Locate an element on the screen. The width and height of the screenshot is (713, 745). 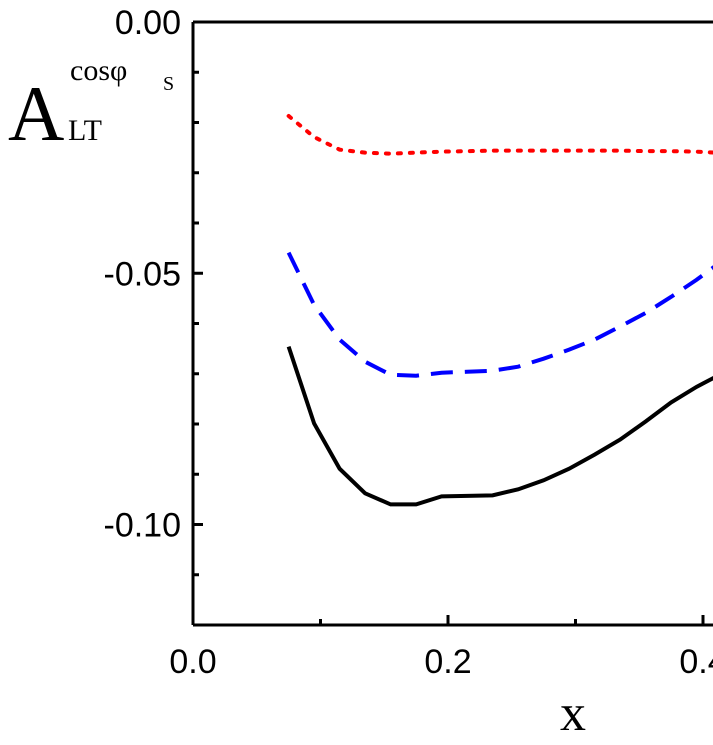
y-label-main: A is located at coordinates (36, 113).